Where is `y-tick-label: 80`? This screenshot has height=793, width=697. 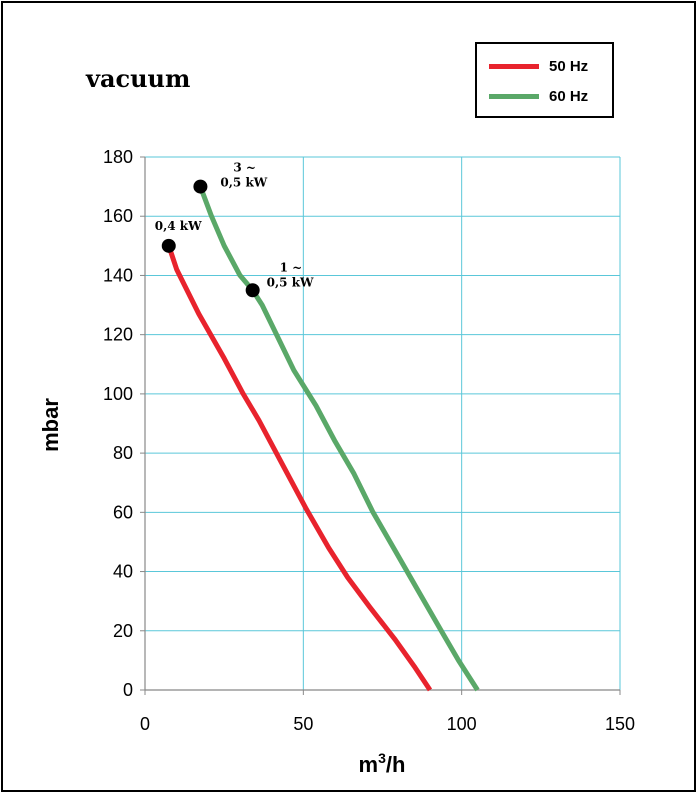 y-tick-label: 80 is located at coordinates (123, 453).